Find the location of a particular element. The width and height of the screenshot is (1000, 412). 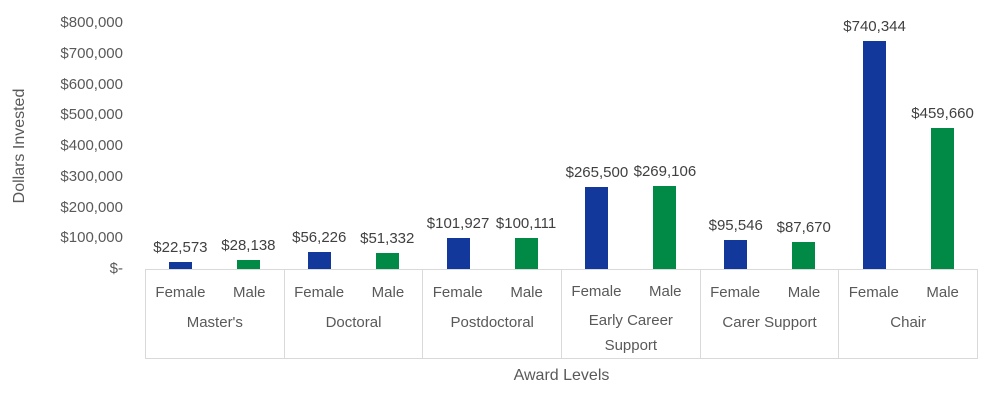

category-label: Doctoral is located at coordinates (353, 322).